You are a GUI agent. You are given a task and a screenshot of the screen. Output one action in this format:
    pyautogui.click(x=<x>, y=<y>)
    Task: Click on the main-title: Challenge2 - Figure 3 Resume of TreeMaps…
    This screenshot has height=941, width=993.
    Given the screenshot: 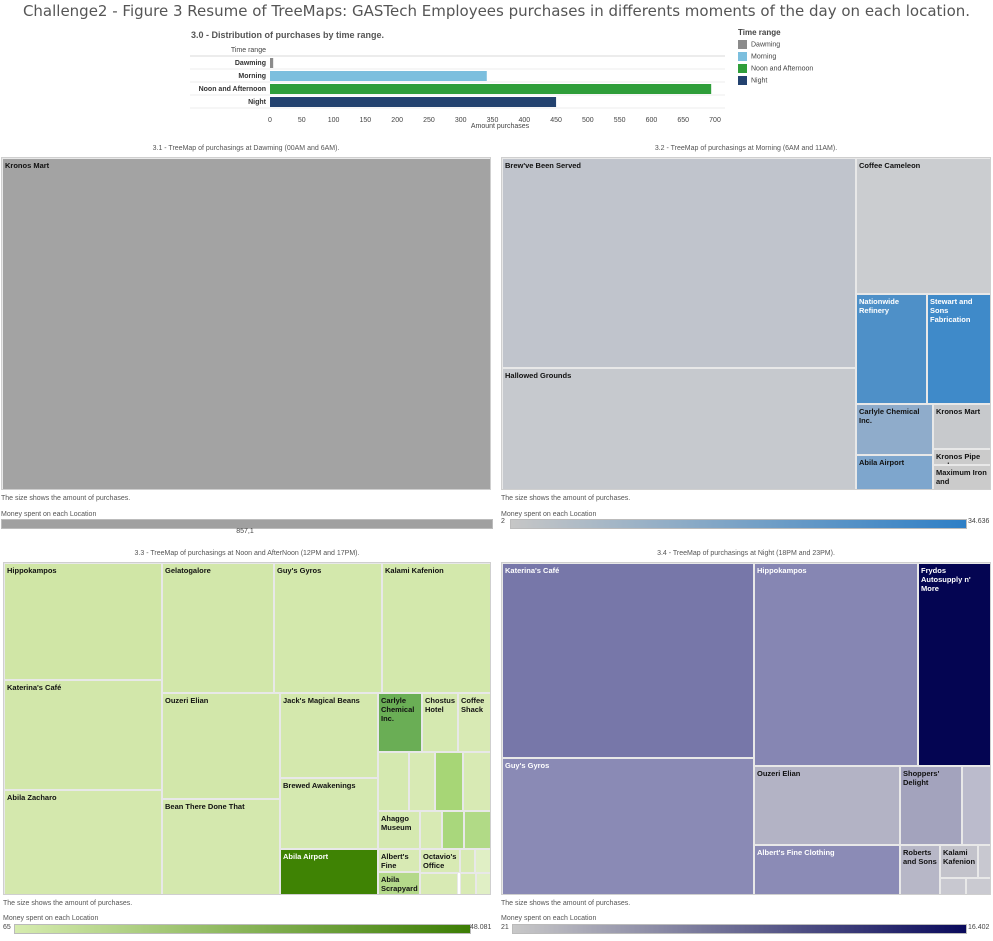 What is the action you would take?
    pyautogui.click(x=496, y=11)
    